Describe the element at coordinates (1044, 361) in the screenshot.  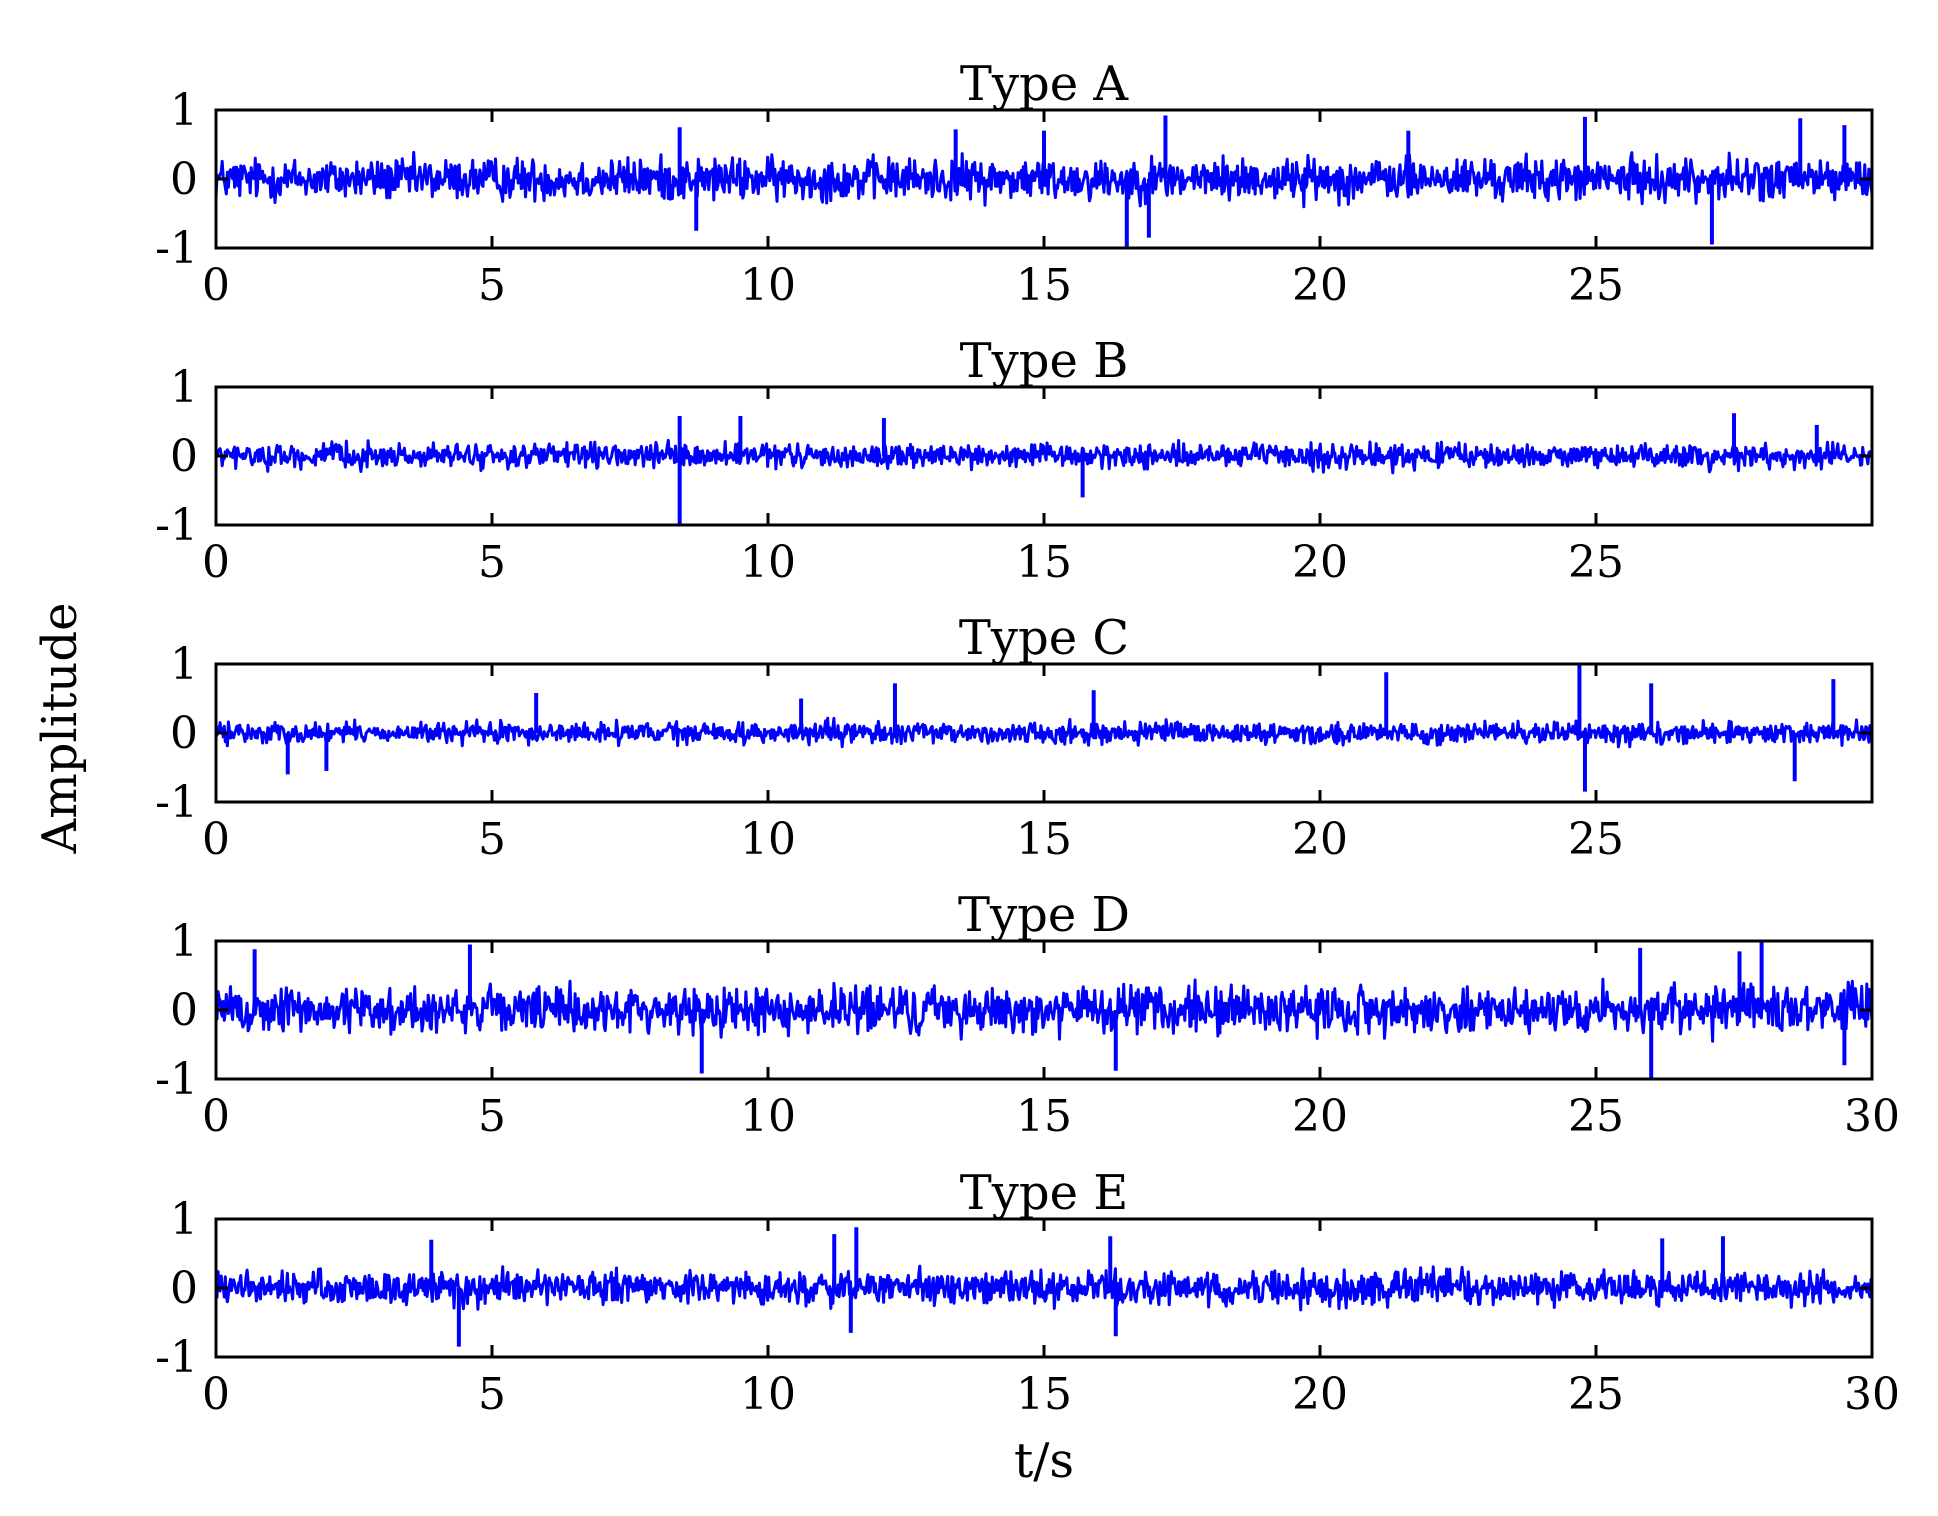
I see `subplot-title: Type B` at that location.